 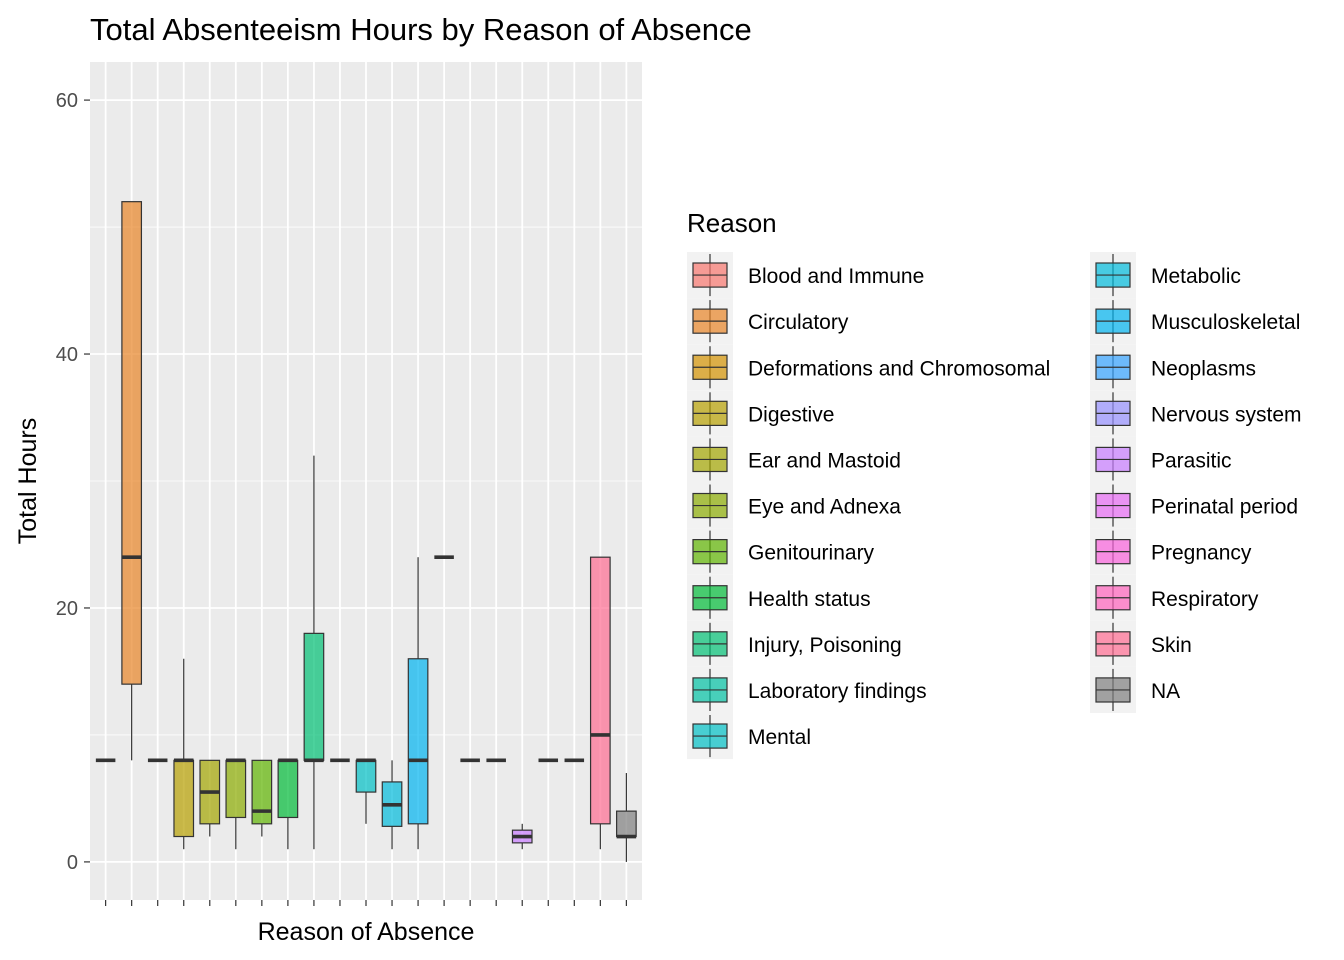 I want to click on legend-item: Digestive, so click(x=760, y=413).